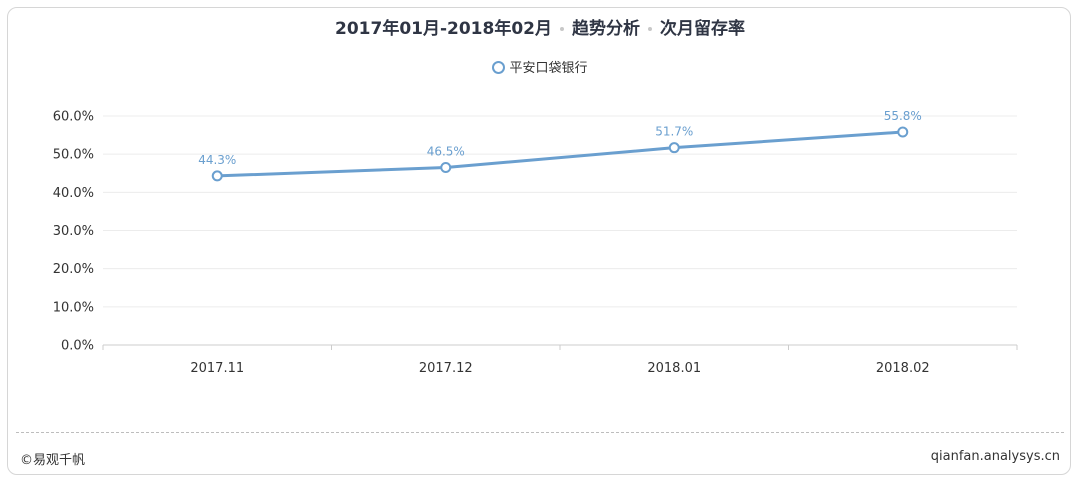 The image size is (1080, 483). I want to click on y-tick-label: 50.0%, so click(73, 155).